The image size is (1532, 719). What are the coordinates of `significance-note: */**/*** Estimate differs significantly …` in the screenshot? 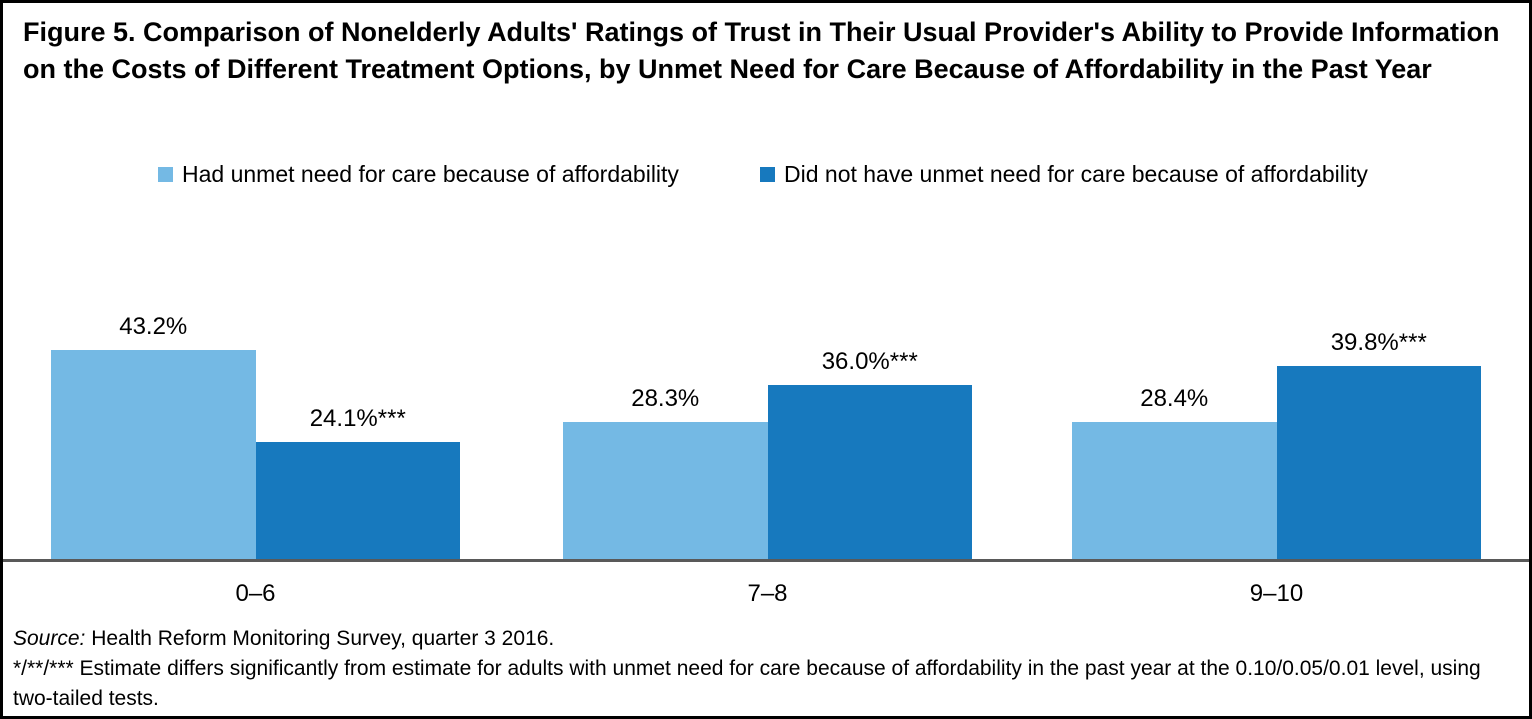 It's located at (747, 683).